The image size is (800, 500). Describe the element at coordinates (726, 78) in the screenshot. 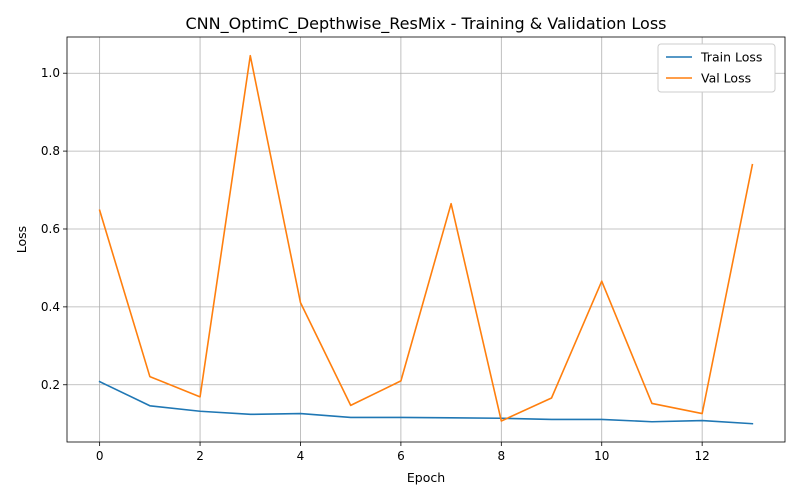

I see `legend-label-val-loss: Val Loss` at that location.